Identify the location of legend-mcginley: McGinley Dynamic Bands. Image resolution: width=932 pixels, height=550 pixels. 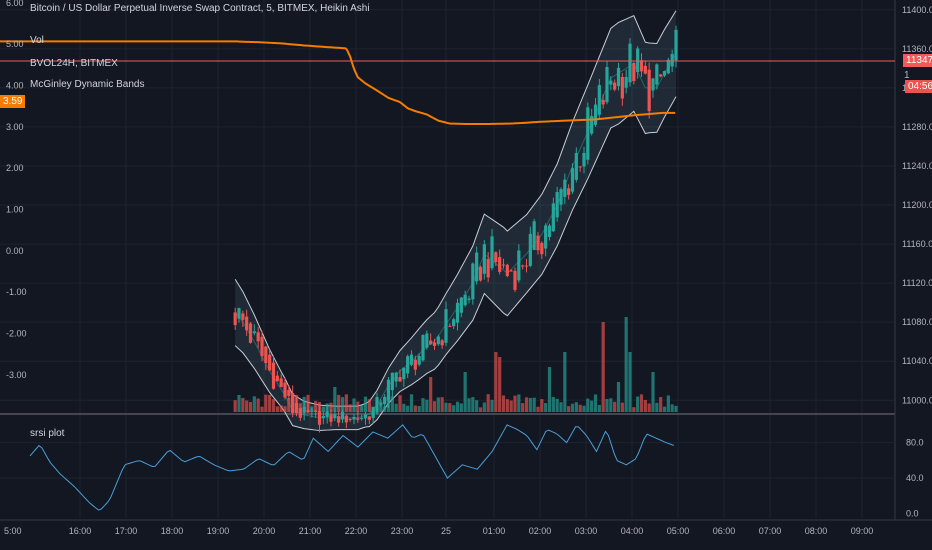
(87, 84).